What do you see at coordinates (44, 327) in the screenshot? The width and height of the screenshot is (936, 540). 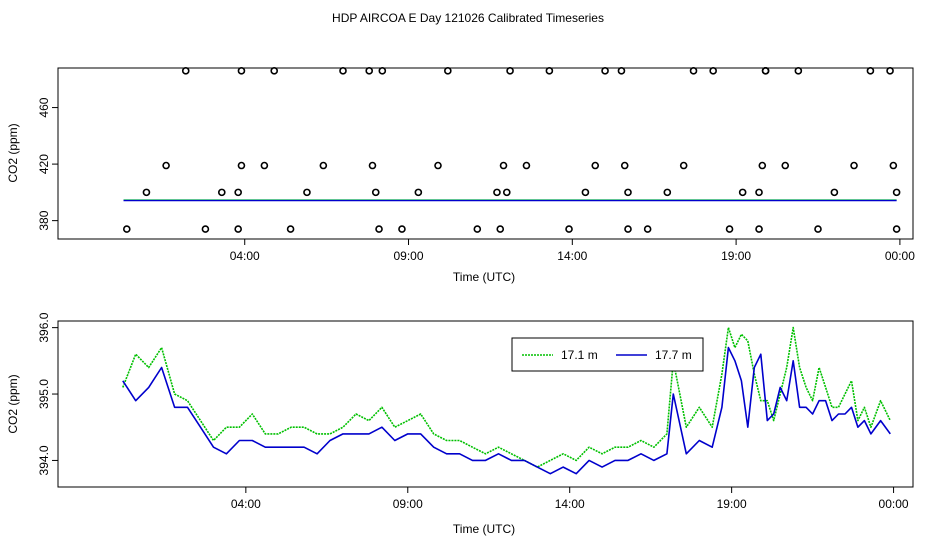 I see `y-tick-label: 396.0` at bounding box center [44, 327].